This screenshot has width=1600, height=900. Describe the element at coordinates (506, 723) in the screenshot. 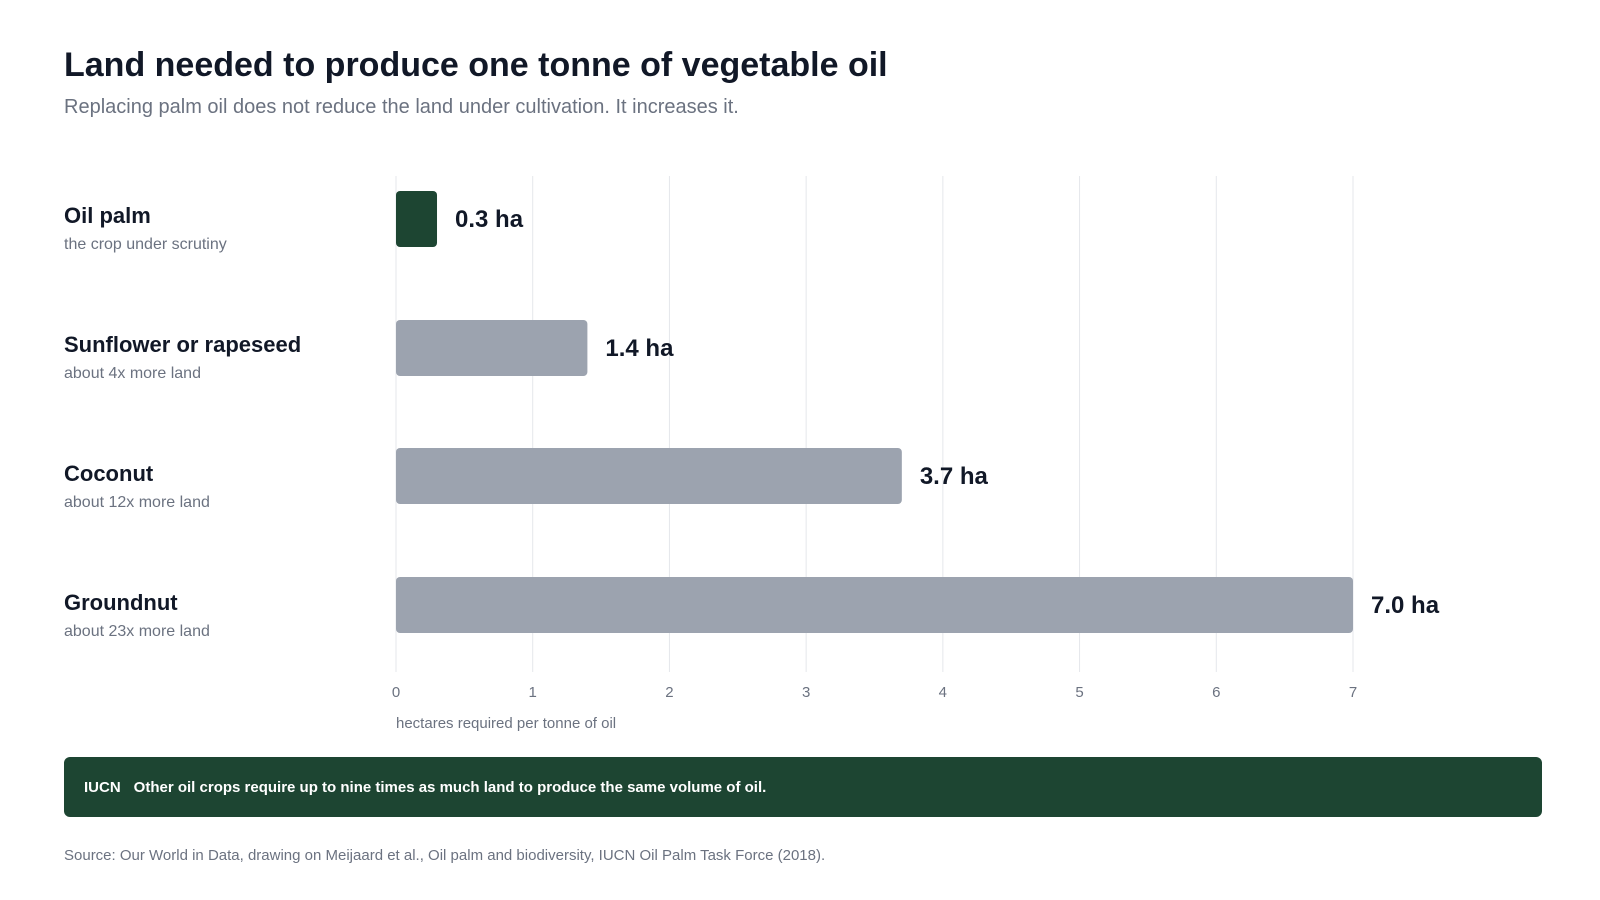

I see `x-axis-label: hectares required per tonne of oil` at that location.